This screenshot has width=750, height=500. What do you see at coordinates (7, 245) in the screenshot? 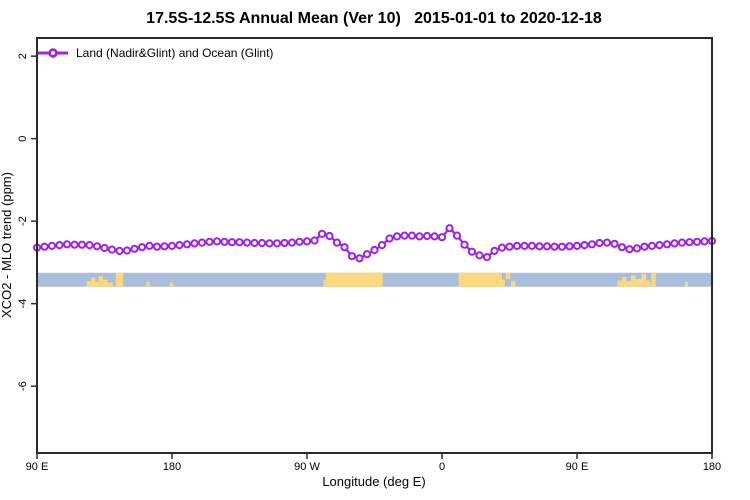
I see `y-axis-label: XCO2 - MLO trend (ppm)` at bounding box center [7, 245].